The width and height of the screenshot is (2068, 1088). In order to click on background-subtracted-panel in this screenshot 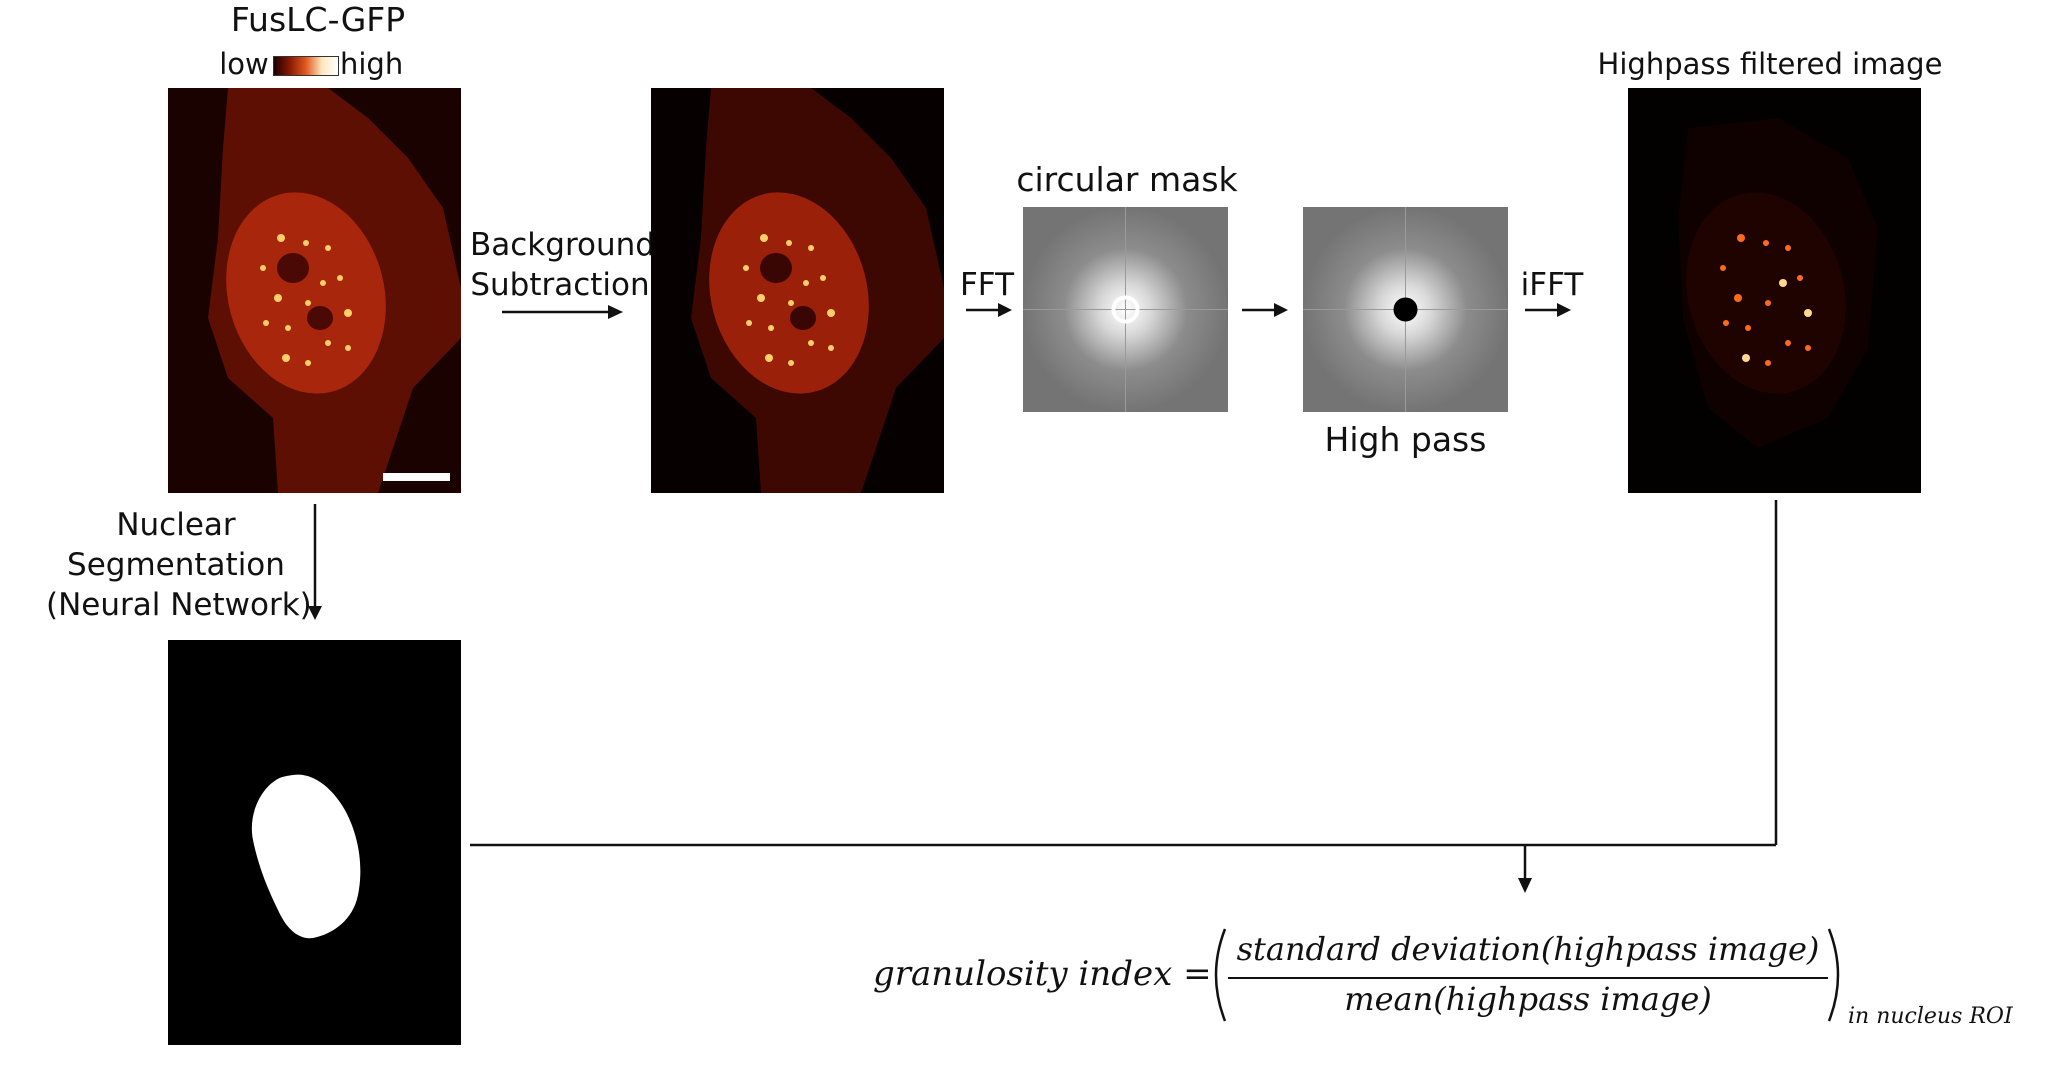, I will do `click(797, 290)`.